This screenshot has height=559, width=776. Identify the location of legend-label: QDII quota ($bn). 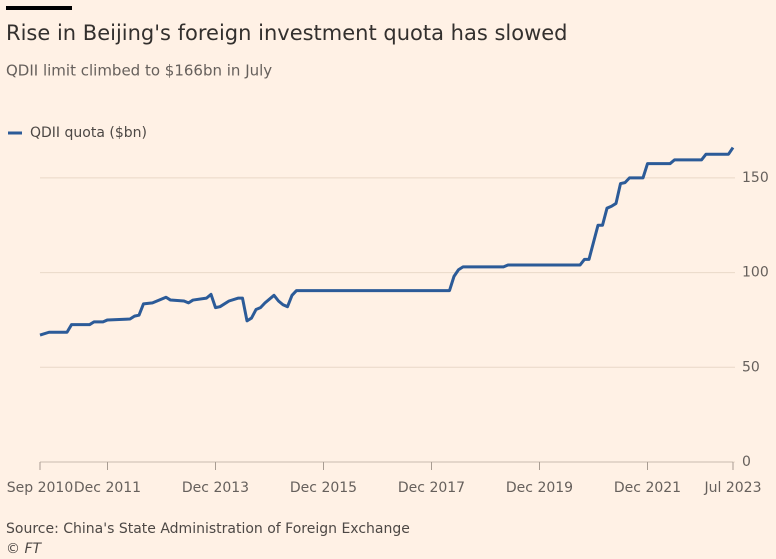
(88, 133).